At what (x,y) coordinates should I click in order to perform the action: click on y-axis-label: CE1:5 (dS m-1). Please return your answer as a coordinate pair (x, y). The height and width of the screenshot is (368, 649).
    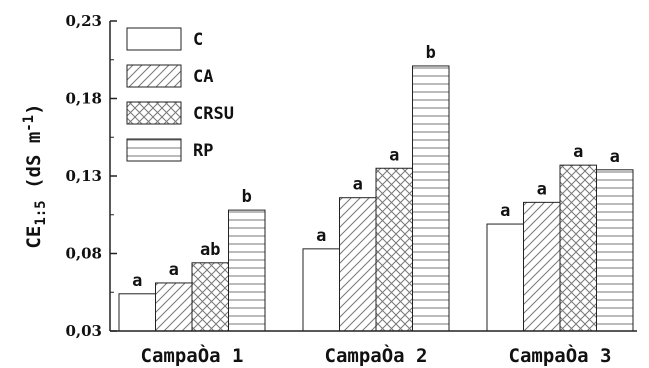
    Looking at the image, I should click on (35, 175).